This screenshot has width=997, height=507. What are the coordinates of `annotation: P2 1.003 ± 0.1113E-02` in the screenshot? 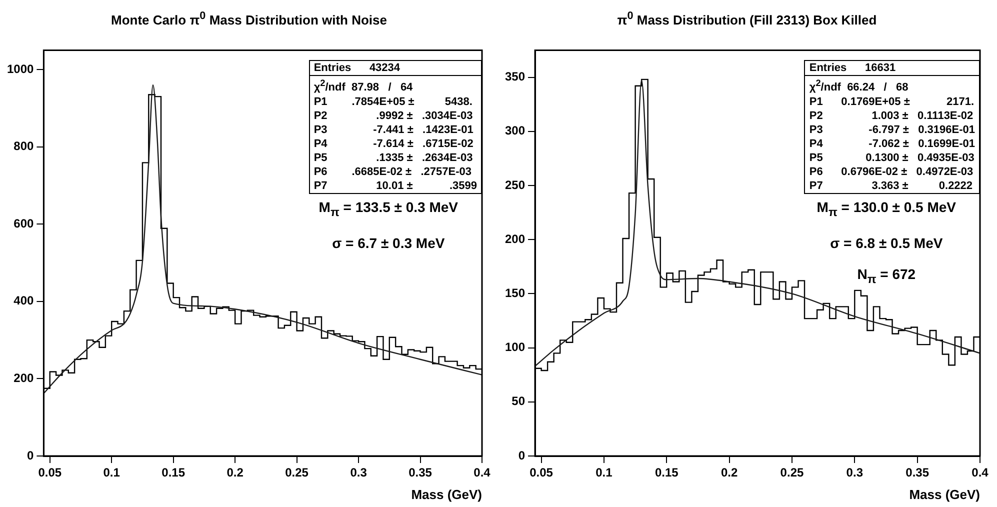 It's located at (891, 115).